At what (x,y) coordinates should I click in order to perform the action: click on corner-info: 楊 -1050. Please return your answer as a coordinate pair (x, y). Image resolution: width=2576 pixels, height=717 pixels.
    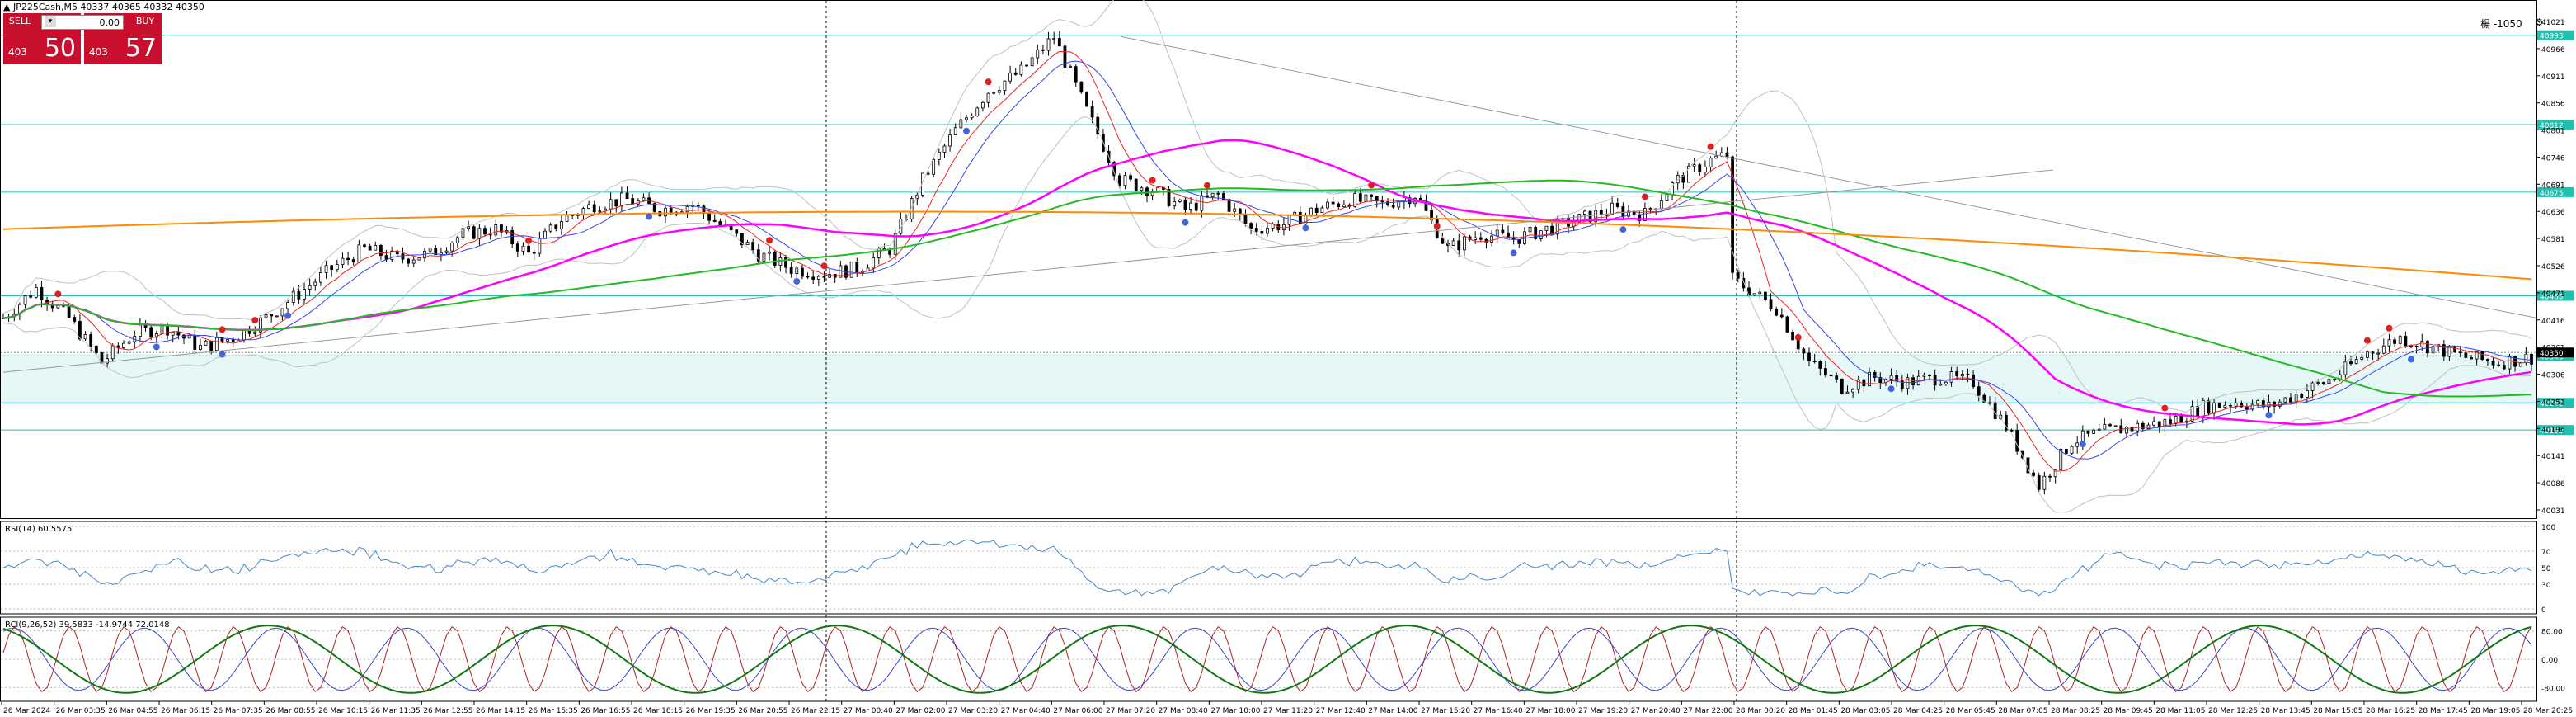
    Looking at the image, I should click on (2501, 24).